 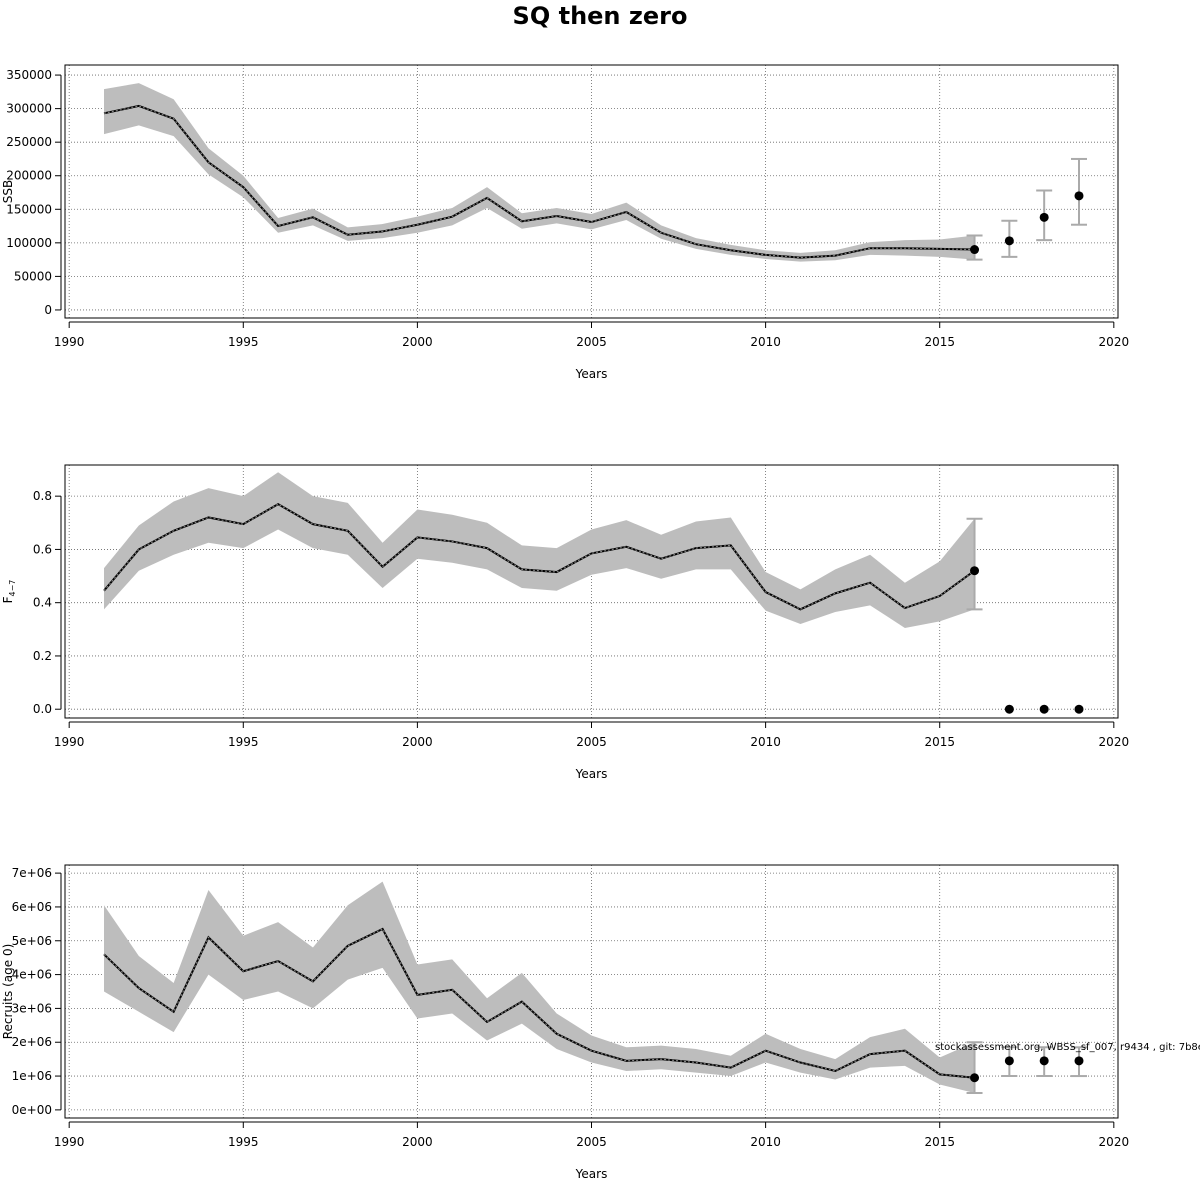 What do you see at coordinates (33, 276) in the screenshot?
I see `y-tick-label: 50000` at bounding box center [33, 276].